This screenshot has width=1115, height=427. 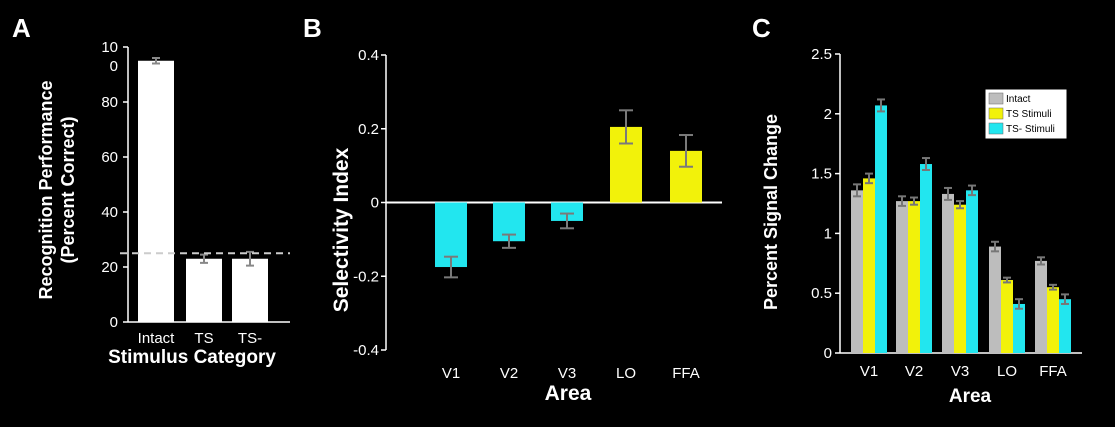 I want to click on panel-b-category-label: V1, so click(x=451, y=373).